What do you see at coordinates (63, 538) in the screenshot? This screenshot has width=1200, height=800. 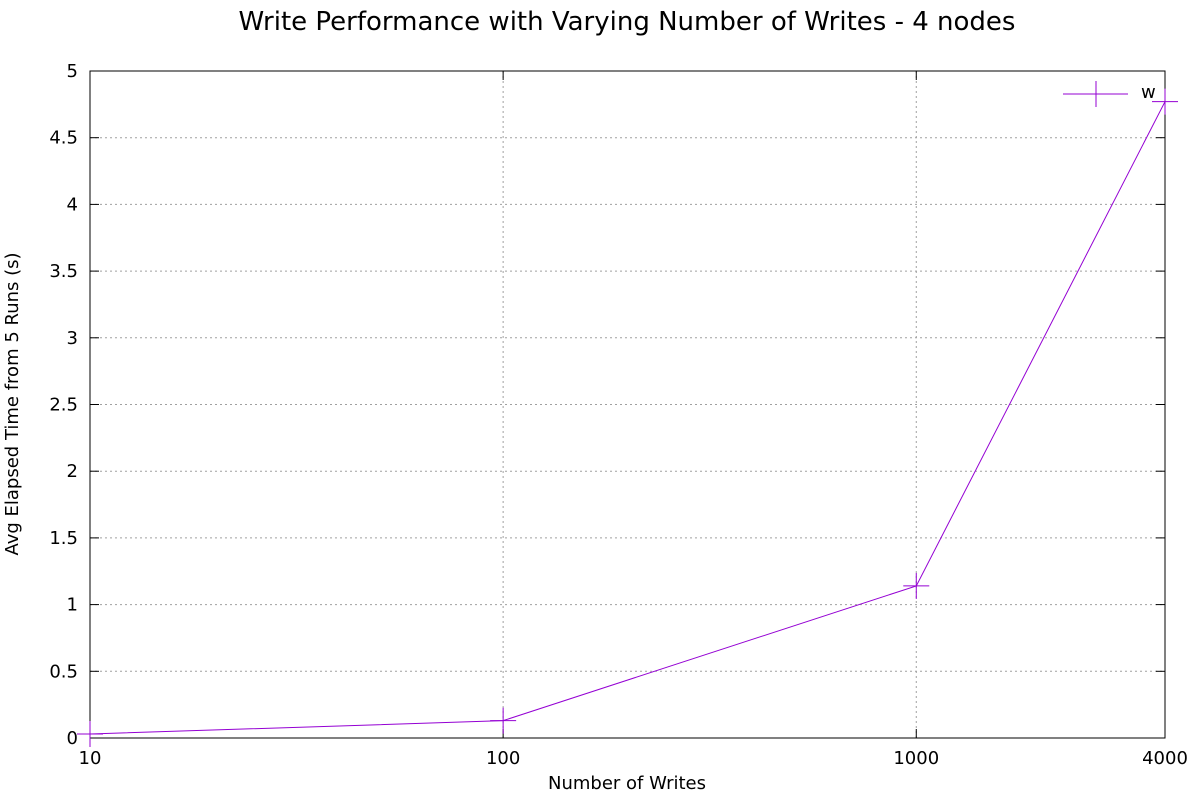 I see `y-tick-label: 1.5` at bounding box center [63, 538].